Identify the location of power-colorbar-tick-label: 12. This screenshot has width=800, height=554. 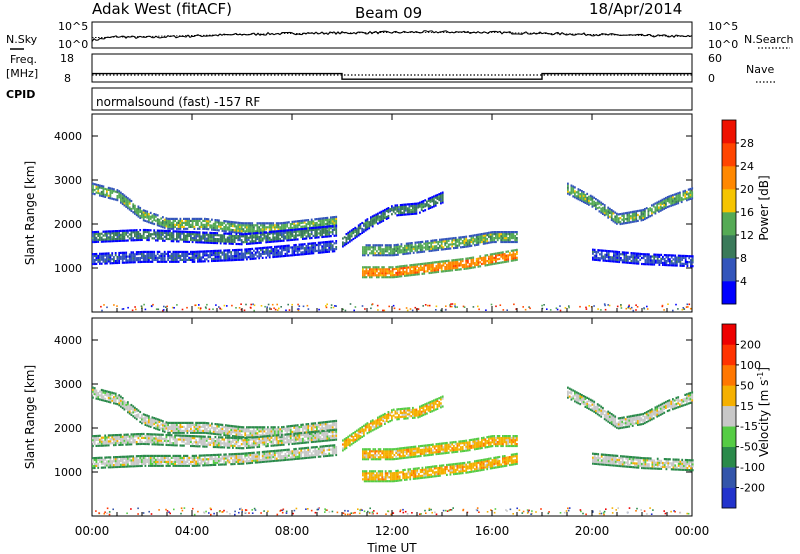
(747, 235).